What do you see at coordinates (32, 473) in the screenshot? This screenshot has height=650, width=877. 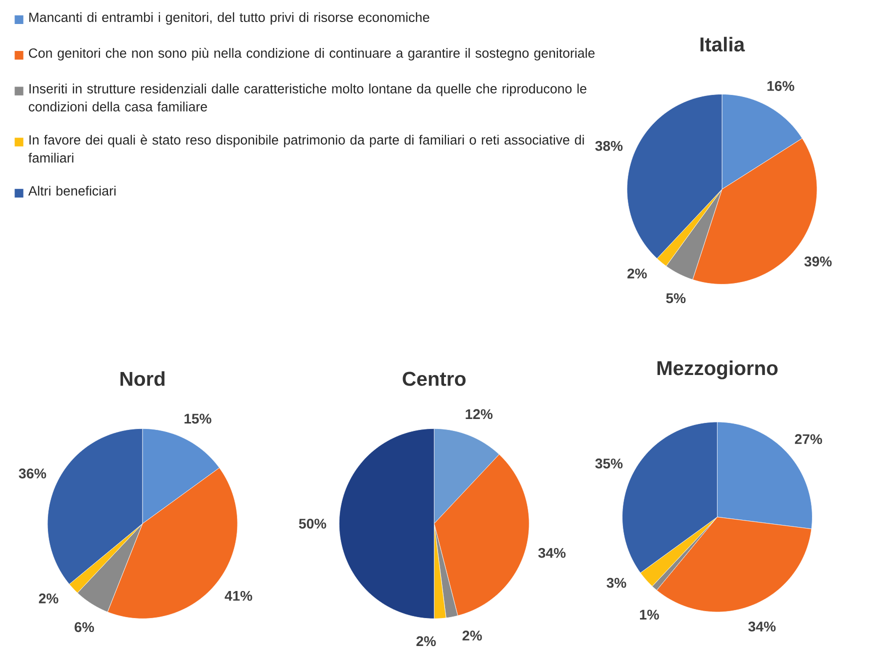 I see `data-label: 36%` at bounding box center [32, 473].